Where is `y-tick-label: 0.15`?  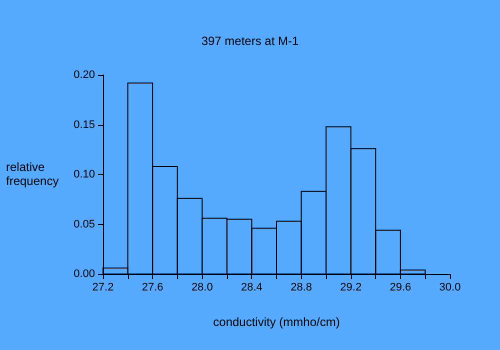 y-tick-label: 0.15 is located at coordinates (84, 124).